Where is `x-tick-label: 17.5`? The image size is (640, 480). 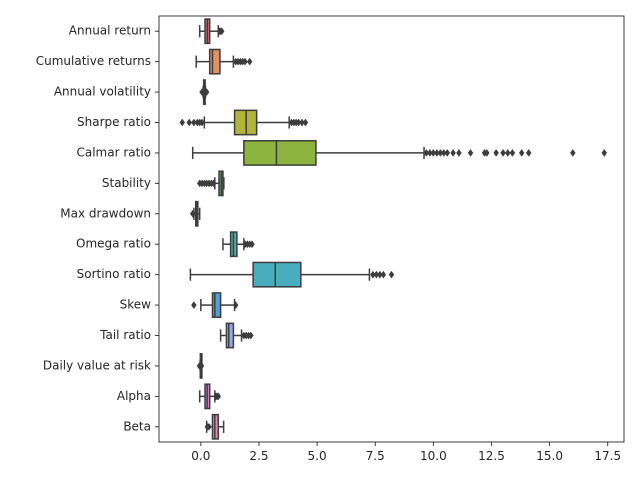
x-tick-label: 17.5 is located at coordinates (607, 456).